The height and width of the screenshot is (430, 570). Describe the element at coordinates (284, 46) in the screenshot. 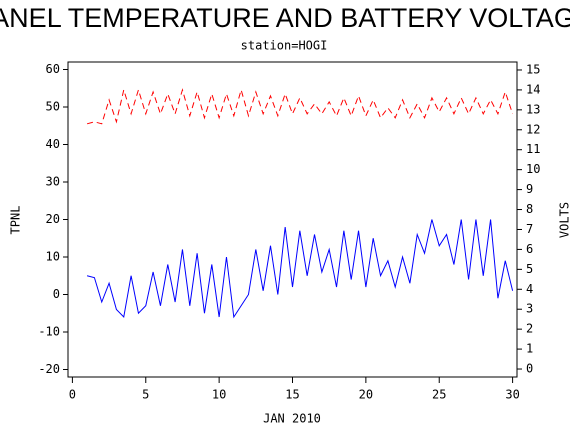

I see `chart-subtitle: station=HOGI` at that location.